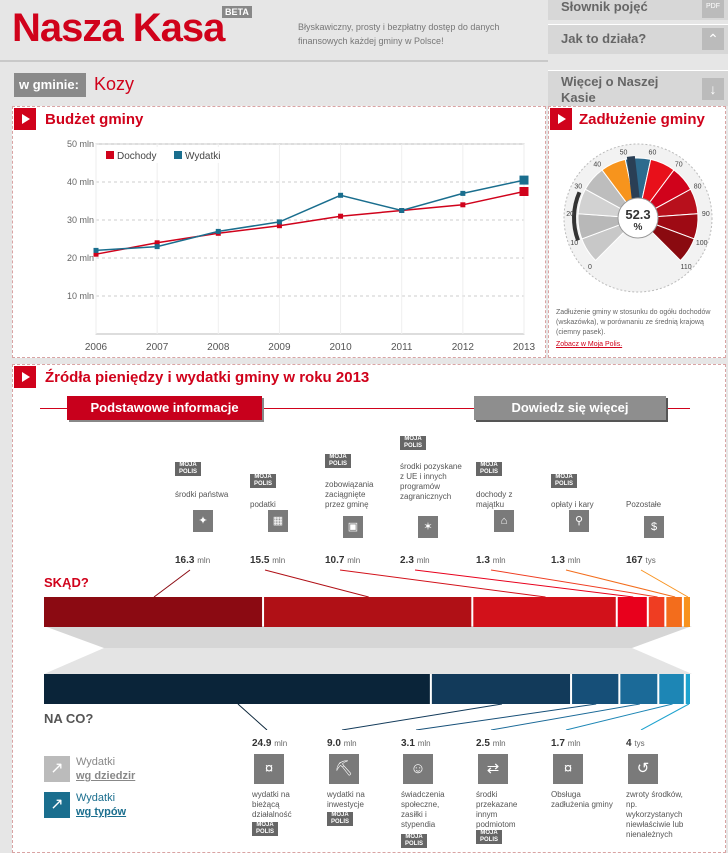 This screenshot has height=853, width=728. I want to click on gauge-tick-label: 30, so click(578, 186).